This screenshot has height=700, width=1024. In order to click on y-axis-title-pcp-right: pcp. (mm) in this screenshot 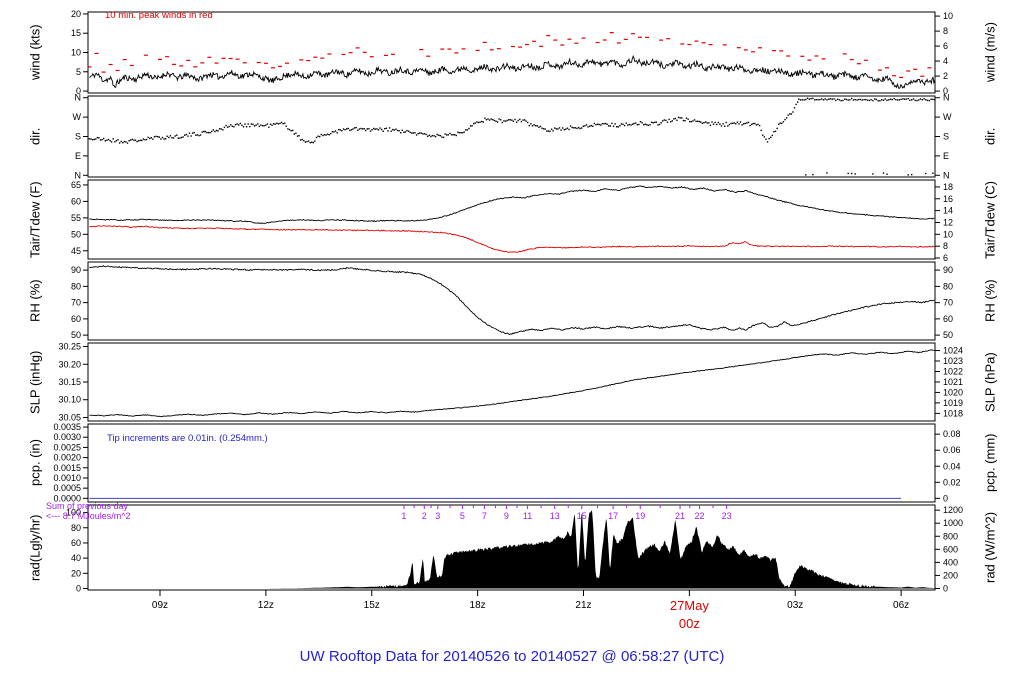, I will do `click(990, 463)`.